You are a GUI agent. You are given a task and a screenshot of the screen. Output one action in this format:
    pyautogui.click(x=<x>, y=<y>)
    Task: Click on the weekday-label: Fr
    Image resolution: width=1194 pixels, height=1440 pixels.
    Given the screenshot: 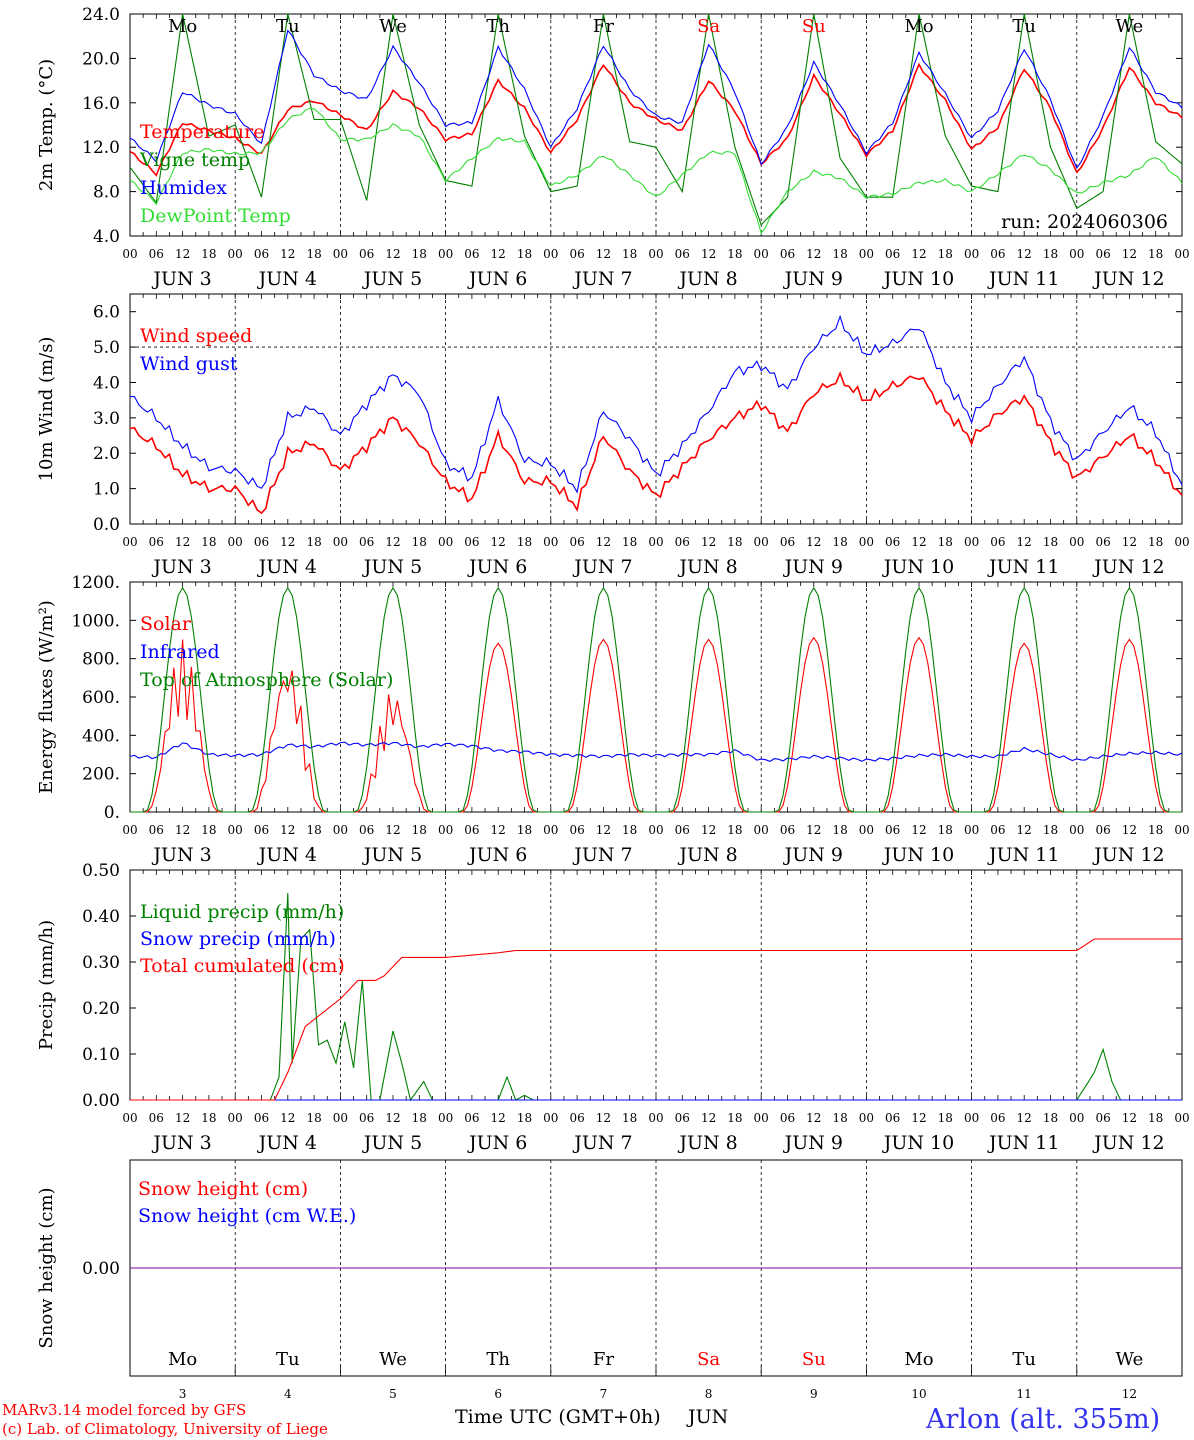 What is the action you would take?
    pyautogui.click(x=603, y=26)
    